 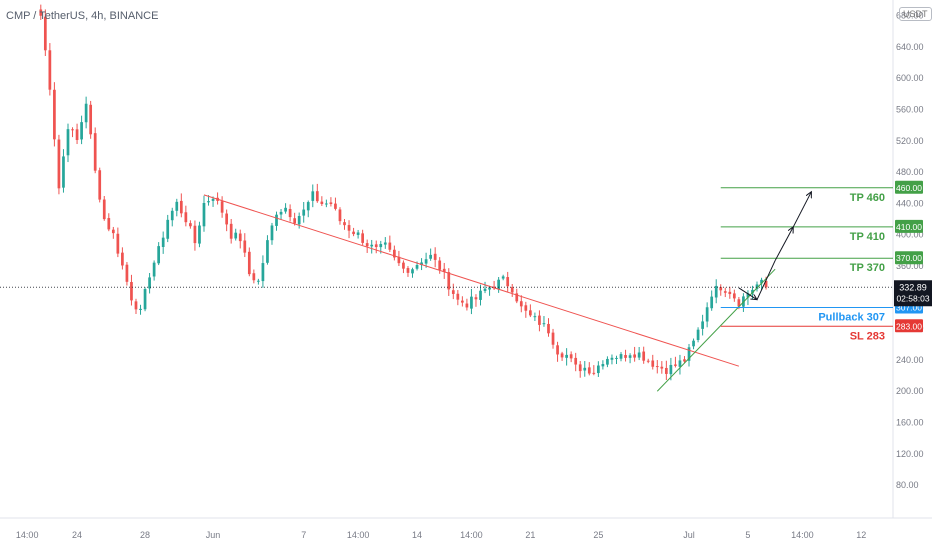 I want to click on price-tick-label: 360.00, so click(x=910, y=266).